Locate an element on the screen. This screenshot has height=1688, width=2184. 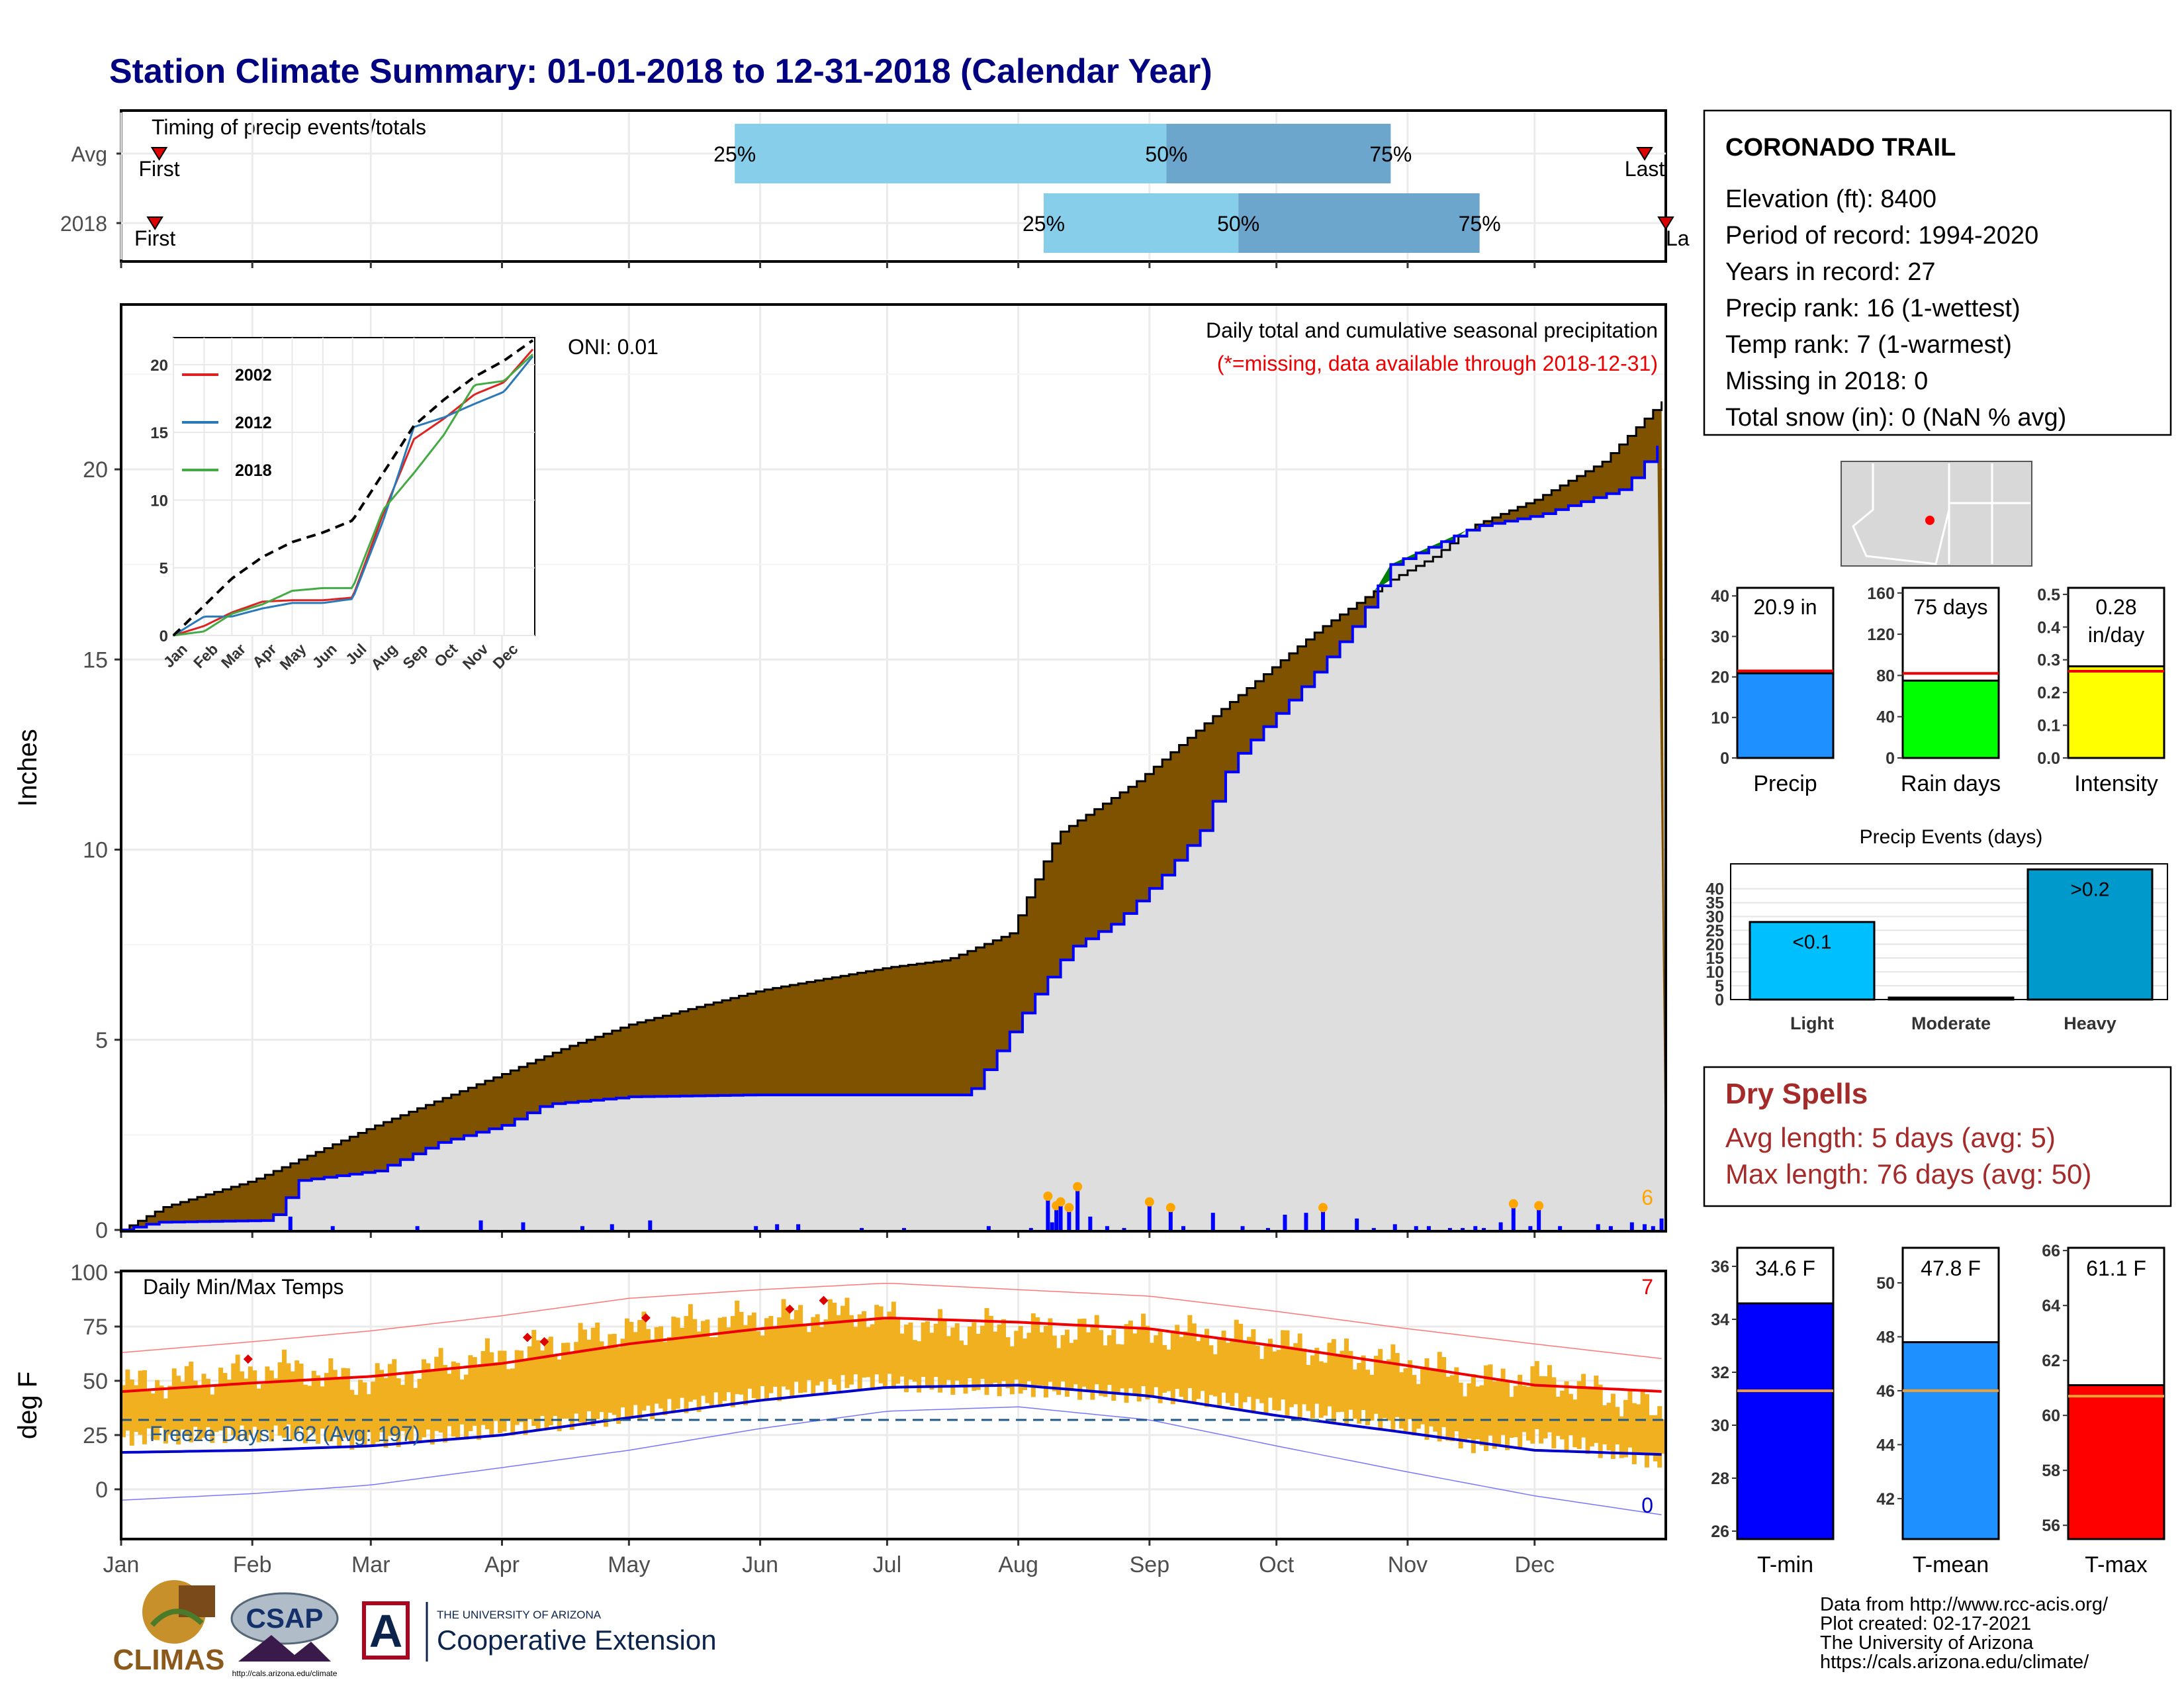
csap-mountain is located at coordinates (284, 1648).